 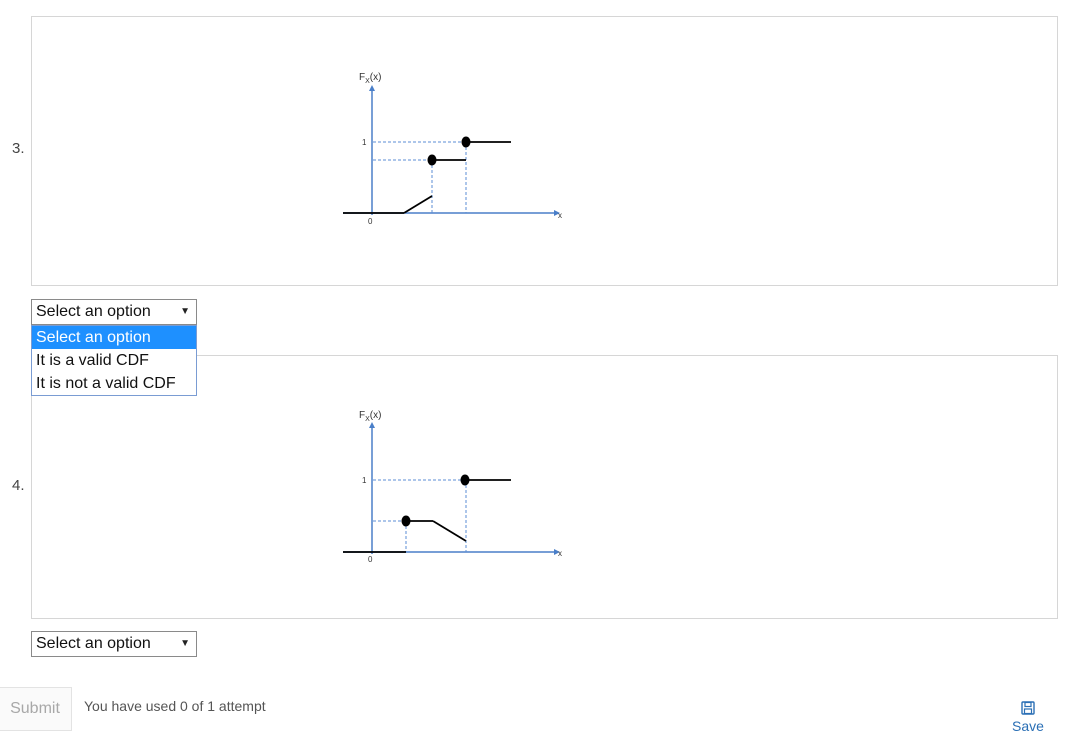 What do you see at coordinates (92, 360) in the screenshot?
I see `dropdown-option: It is a valid CDF` at bounding box center [92, 360].